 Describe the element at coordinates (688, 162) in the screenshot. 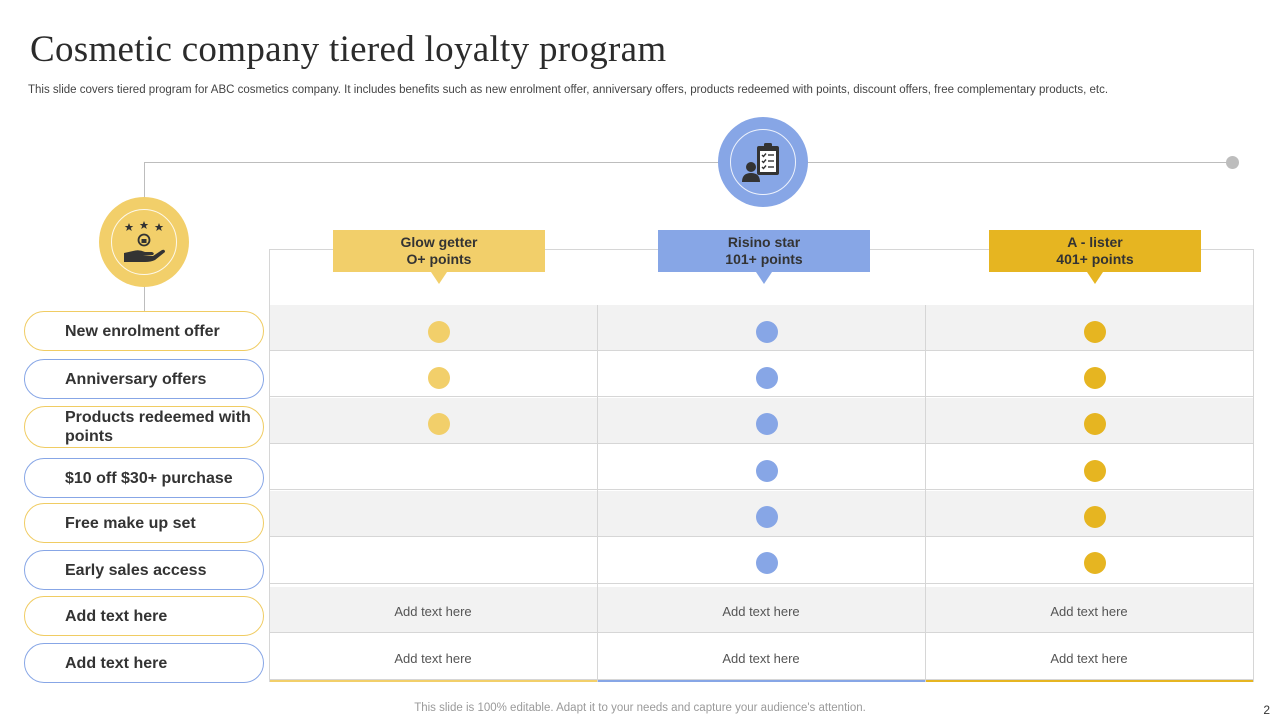

I see `connector-line-top` at that location.